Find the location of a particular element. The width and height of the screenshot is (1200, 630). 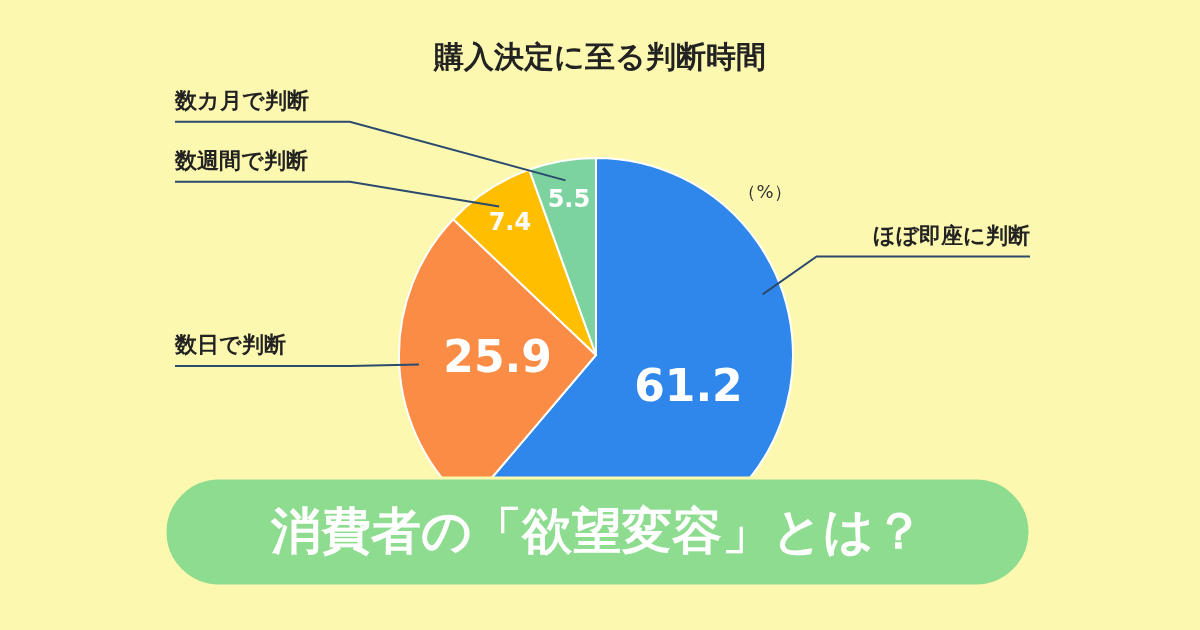

data-label: 7.4 is located at coordinates (510, 222).